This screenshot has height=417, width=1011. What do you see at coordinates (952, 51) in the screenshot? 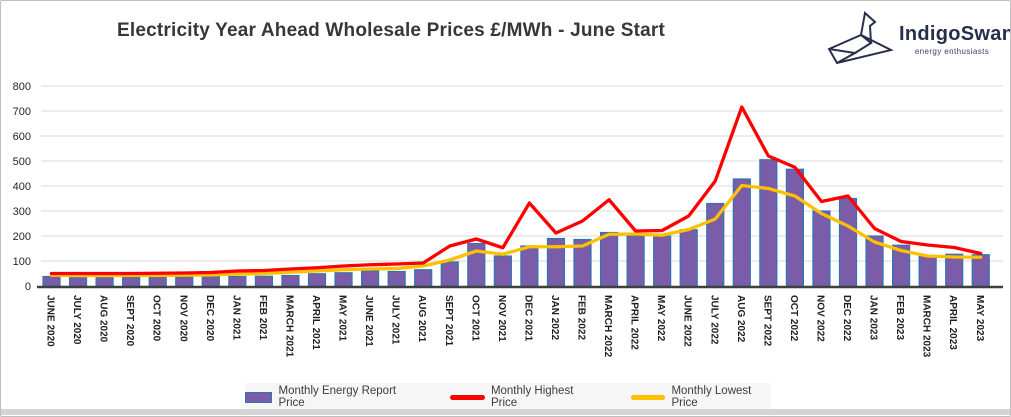
I see `logo-tagline: energy enthusiasts` at bounding box center [952, 51].